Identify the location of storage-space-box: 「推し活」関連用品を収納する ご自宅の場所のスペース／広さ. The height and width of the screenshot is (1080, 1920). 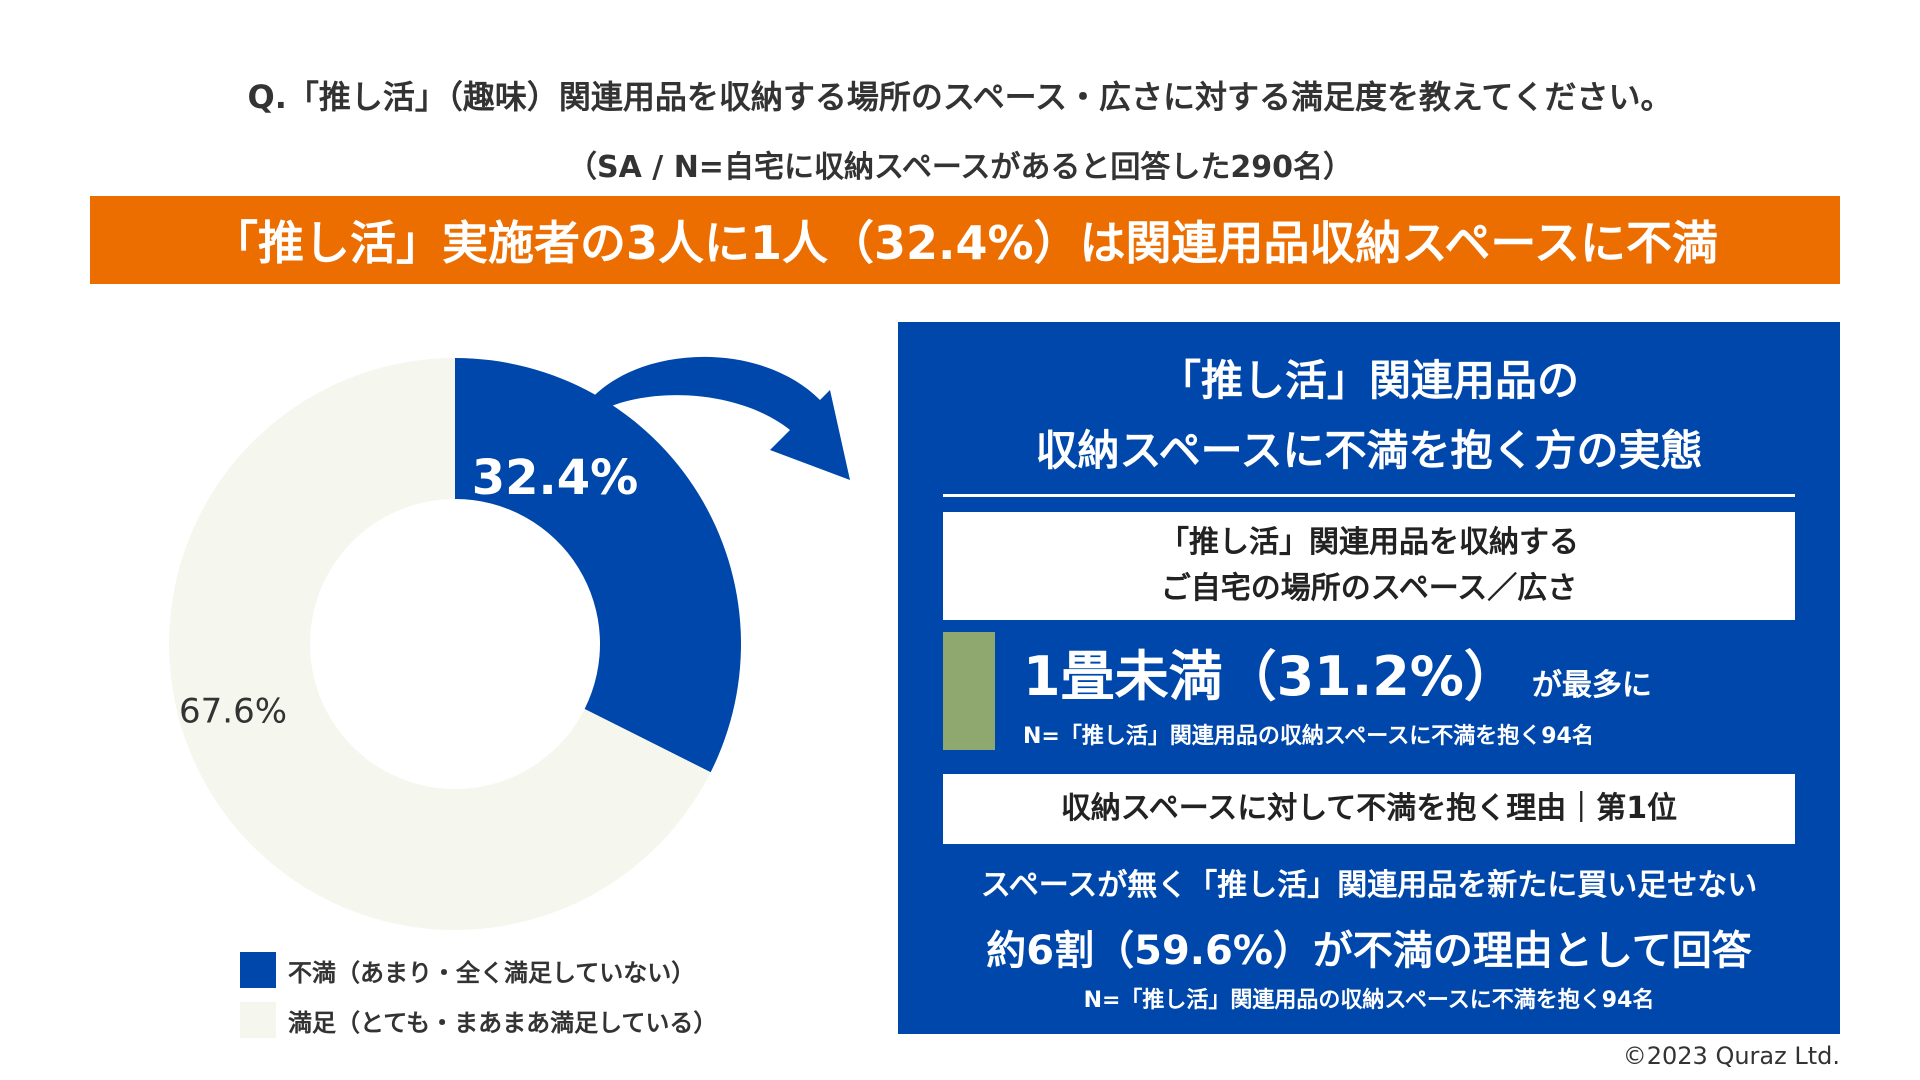
(1369, 566).